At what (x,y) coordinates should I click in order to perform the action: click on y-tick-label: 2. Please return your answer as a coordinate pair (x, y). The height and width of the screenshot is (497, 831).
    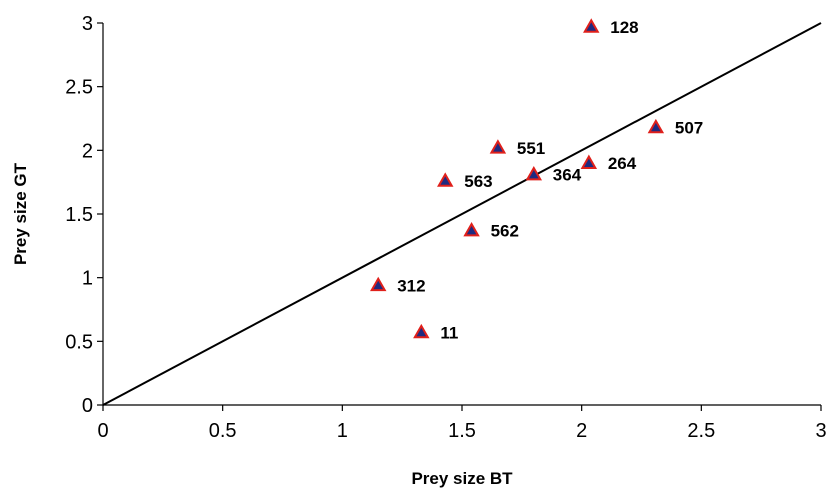
    Looking at the image, I should click on (87, 151).